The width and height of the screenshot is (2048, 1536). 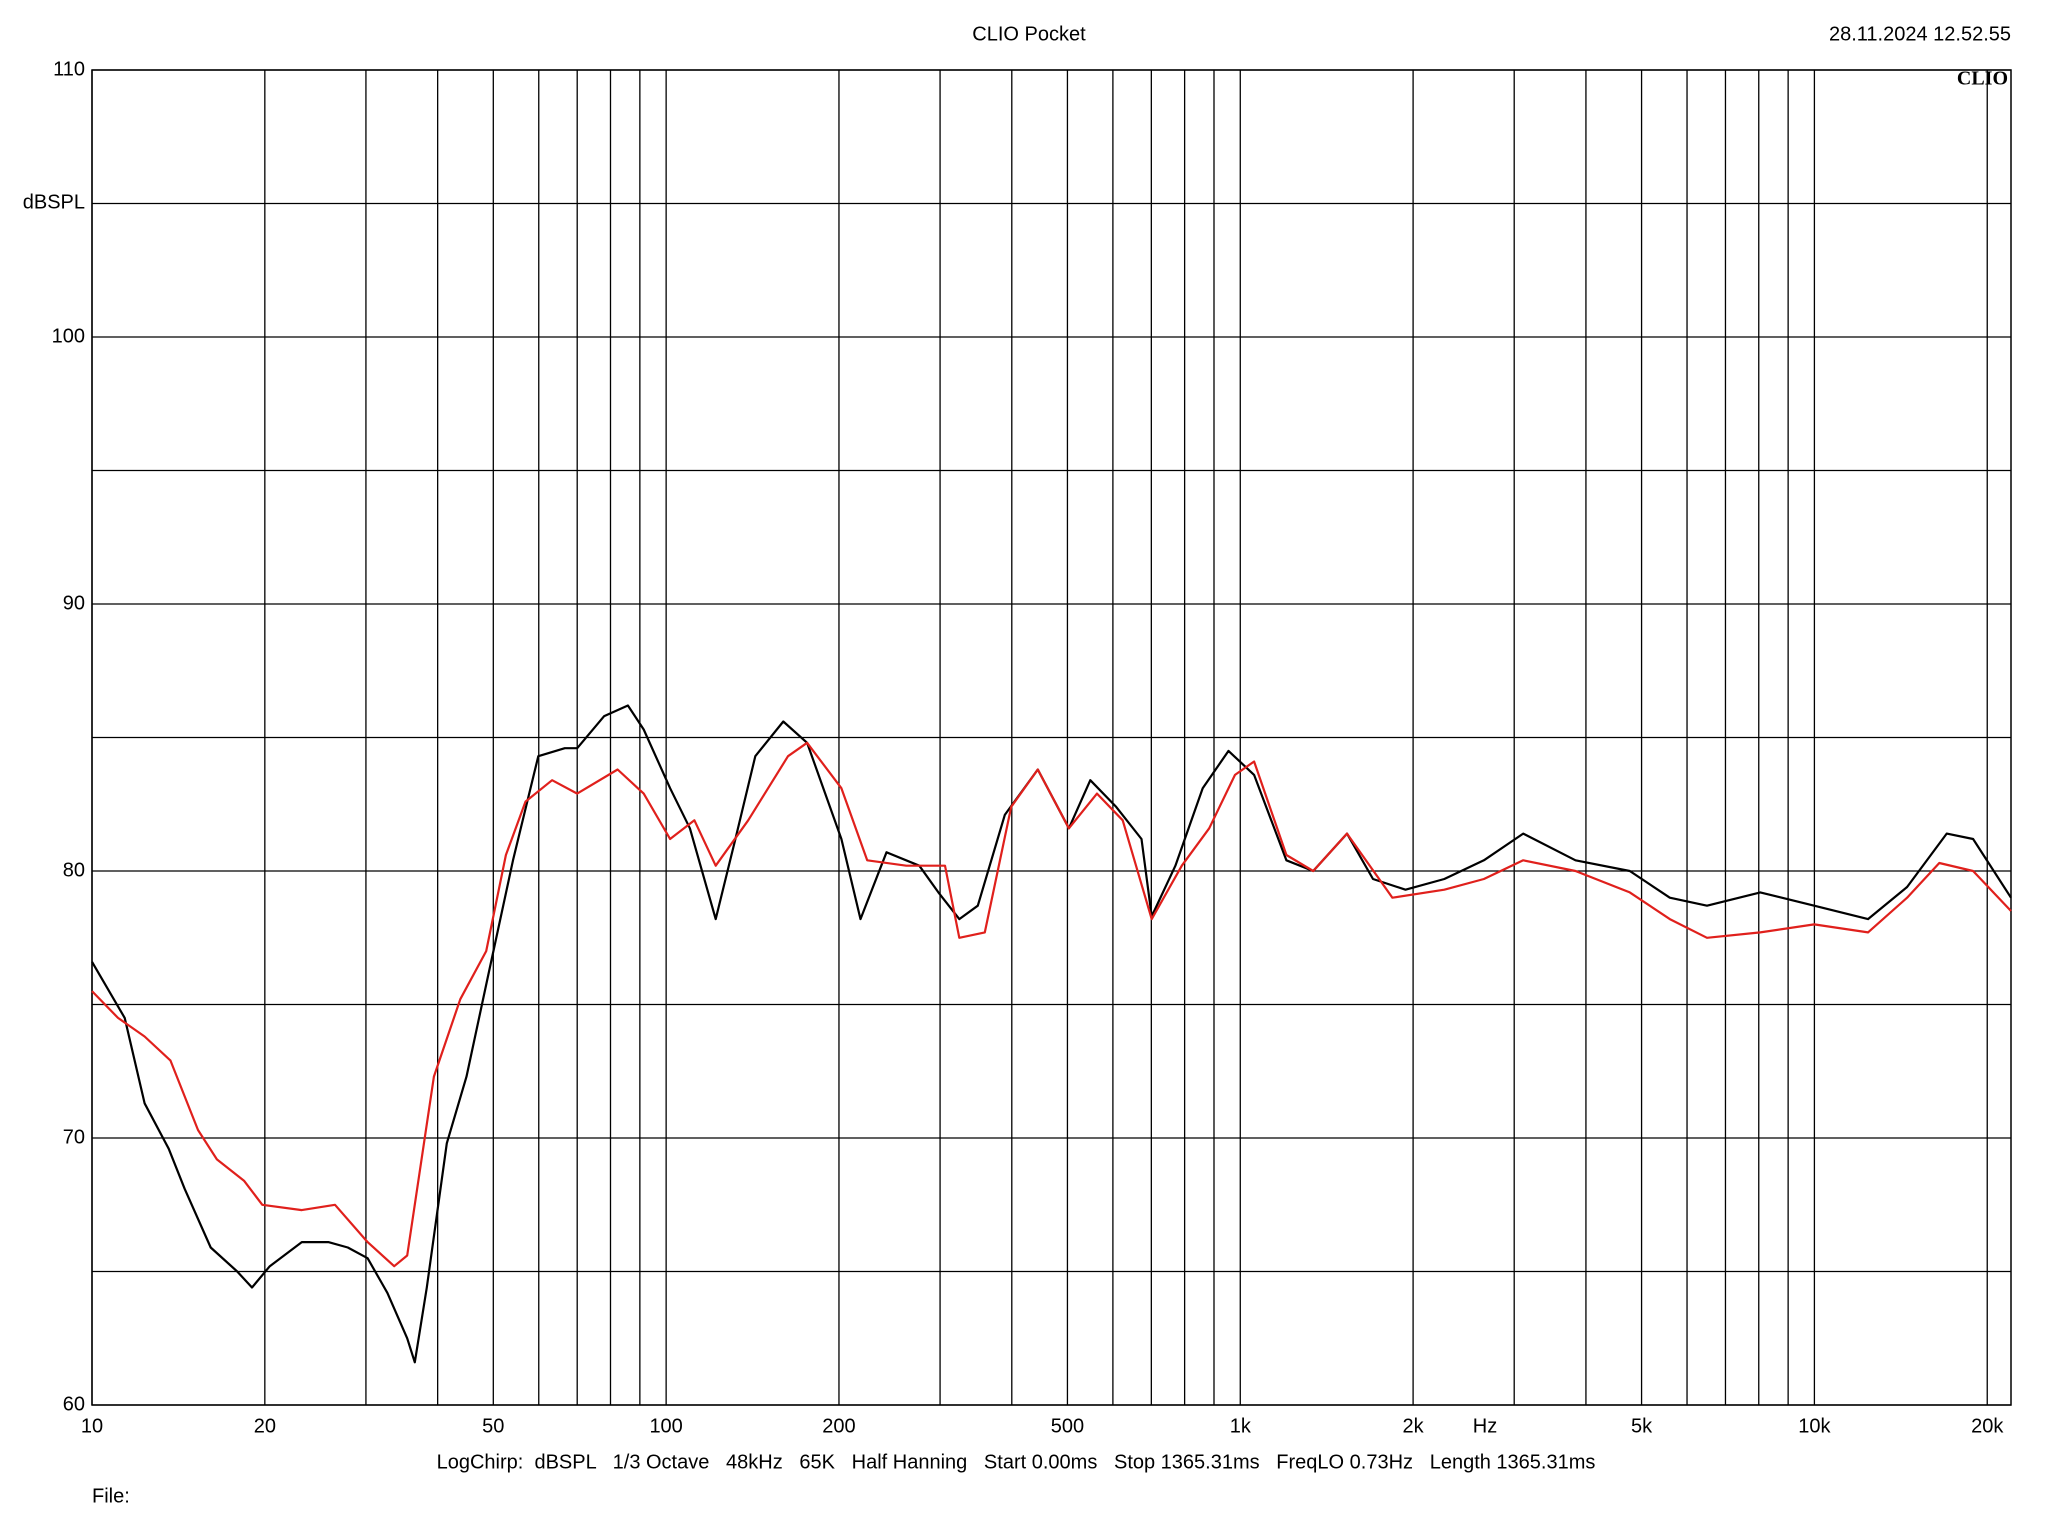 What do you see at coordinates (493, 1426) in the screenshot?
I see `x-tick-label: 50` at bounding box center [493, 1426].